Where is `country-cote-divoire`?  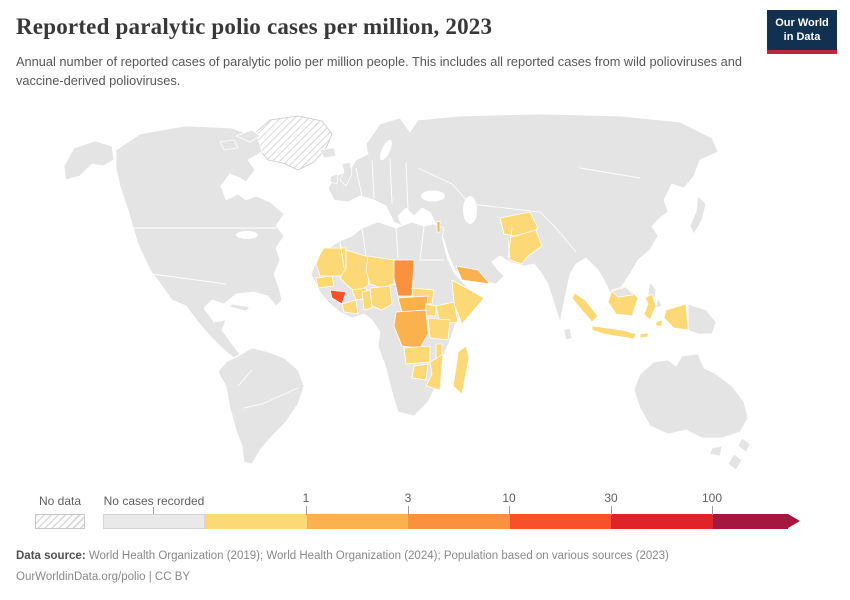
country-cote-divoire is located at coordinates (350, 307).